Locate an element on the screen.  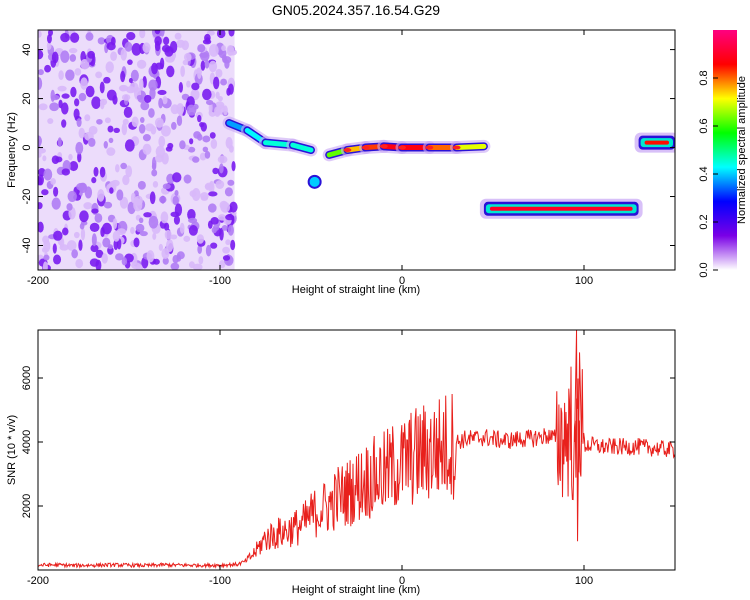
y-tick-label: 20 is located at coordinates (27, 98).